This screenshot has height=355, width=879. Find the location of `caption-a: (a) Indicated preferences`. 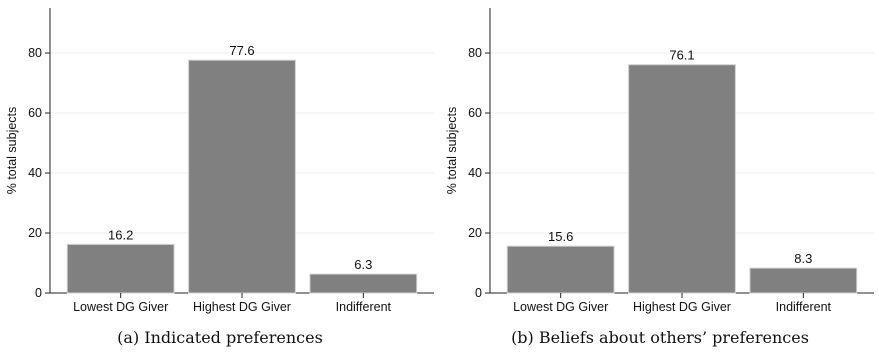

caption-a: (a) Indicated preferences is located at coordinates (220, 337).